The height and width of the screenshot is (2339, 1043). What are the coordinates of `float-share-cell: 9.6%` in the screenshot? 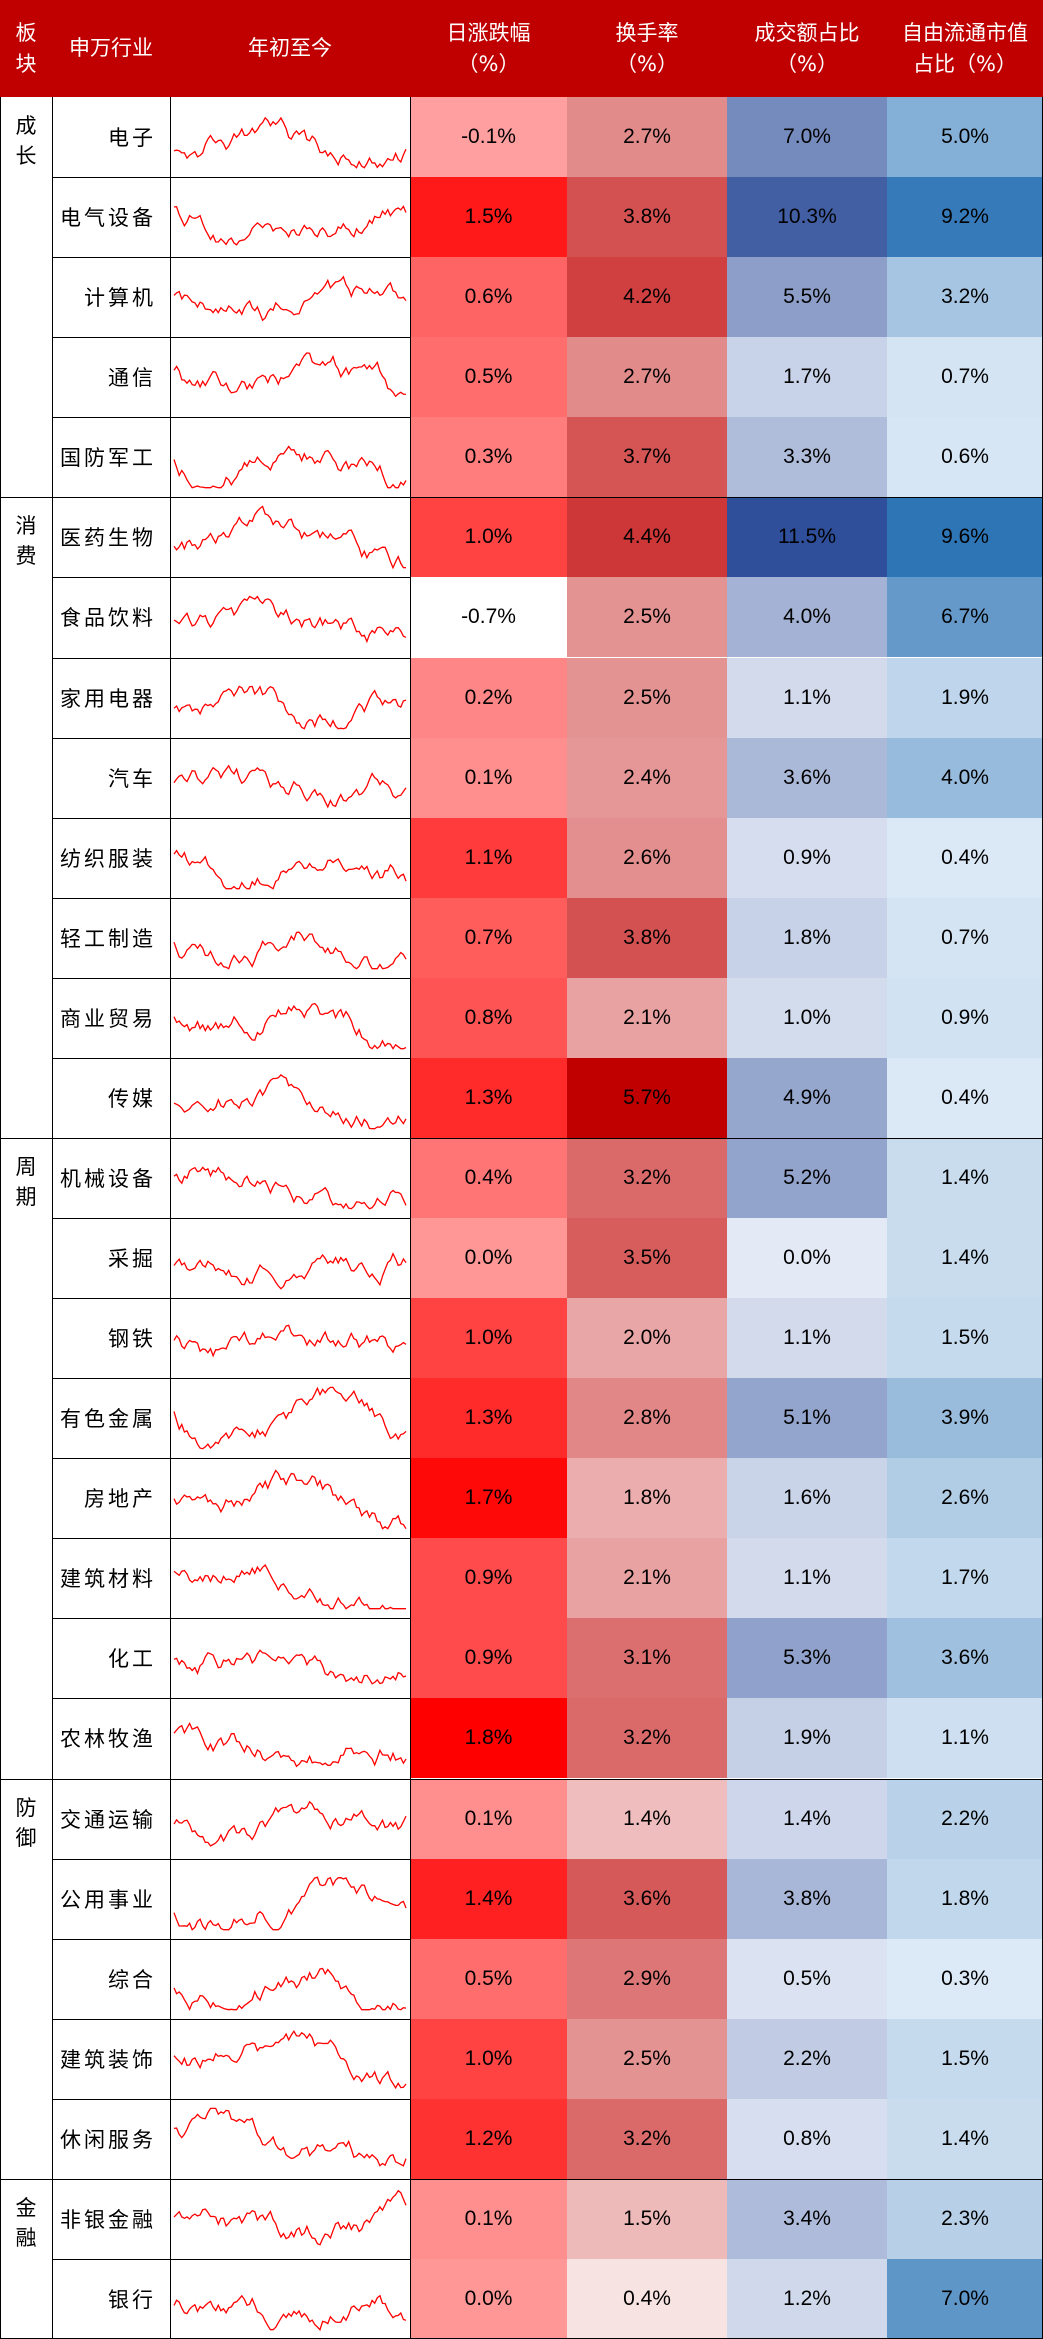 It's located at (965, 537).